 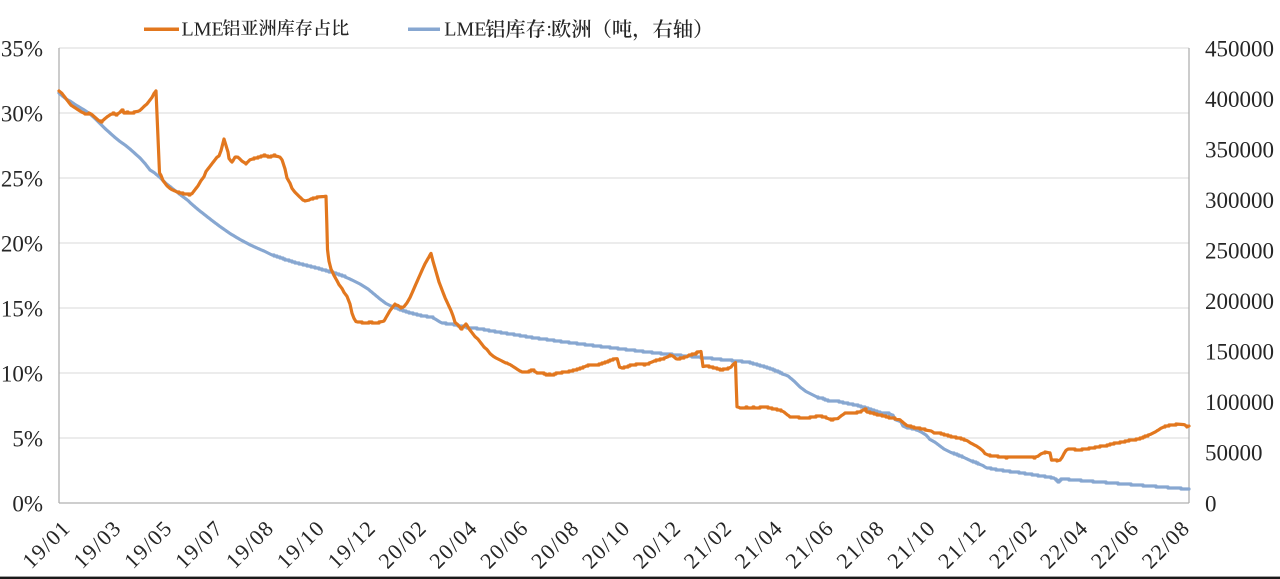 I want to click on svg-text: 350000, so click(x=1239, y=149).